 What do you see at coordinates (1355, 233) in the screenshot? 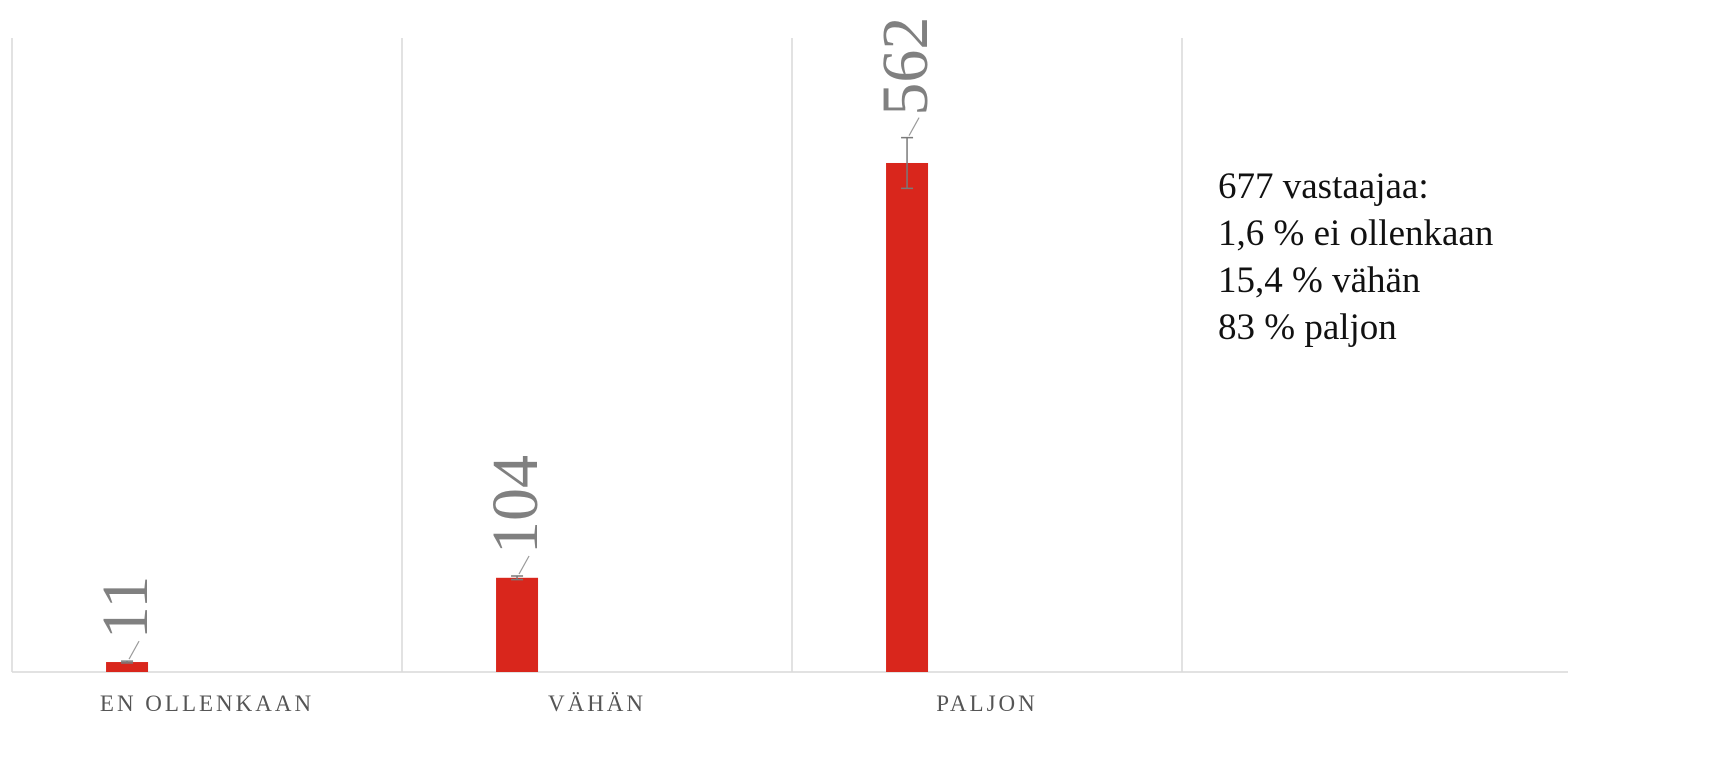
I see `annotation: 1,6 % ei ollenkaan` at bounding box center [1355, 233].